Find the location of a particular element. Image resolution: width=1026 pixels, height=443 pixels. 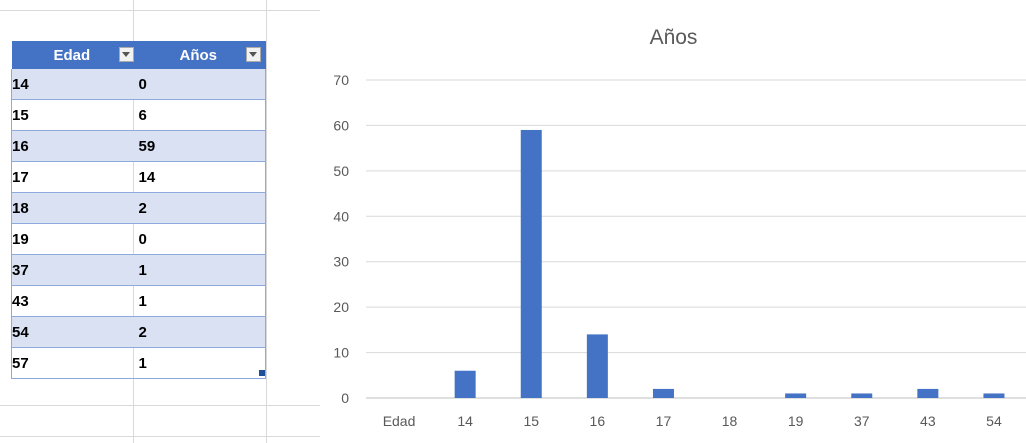

table-row: 16 59 is located at coordinates (138, 146).